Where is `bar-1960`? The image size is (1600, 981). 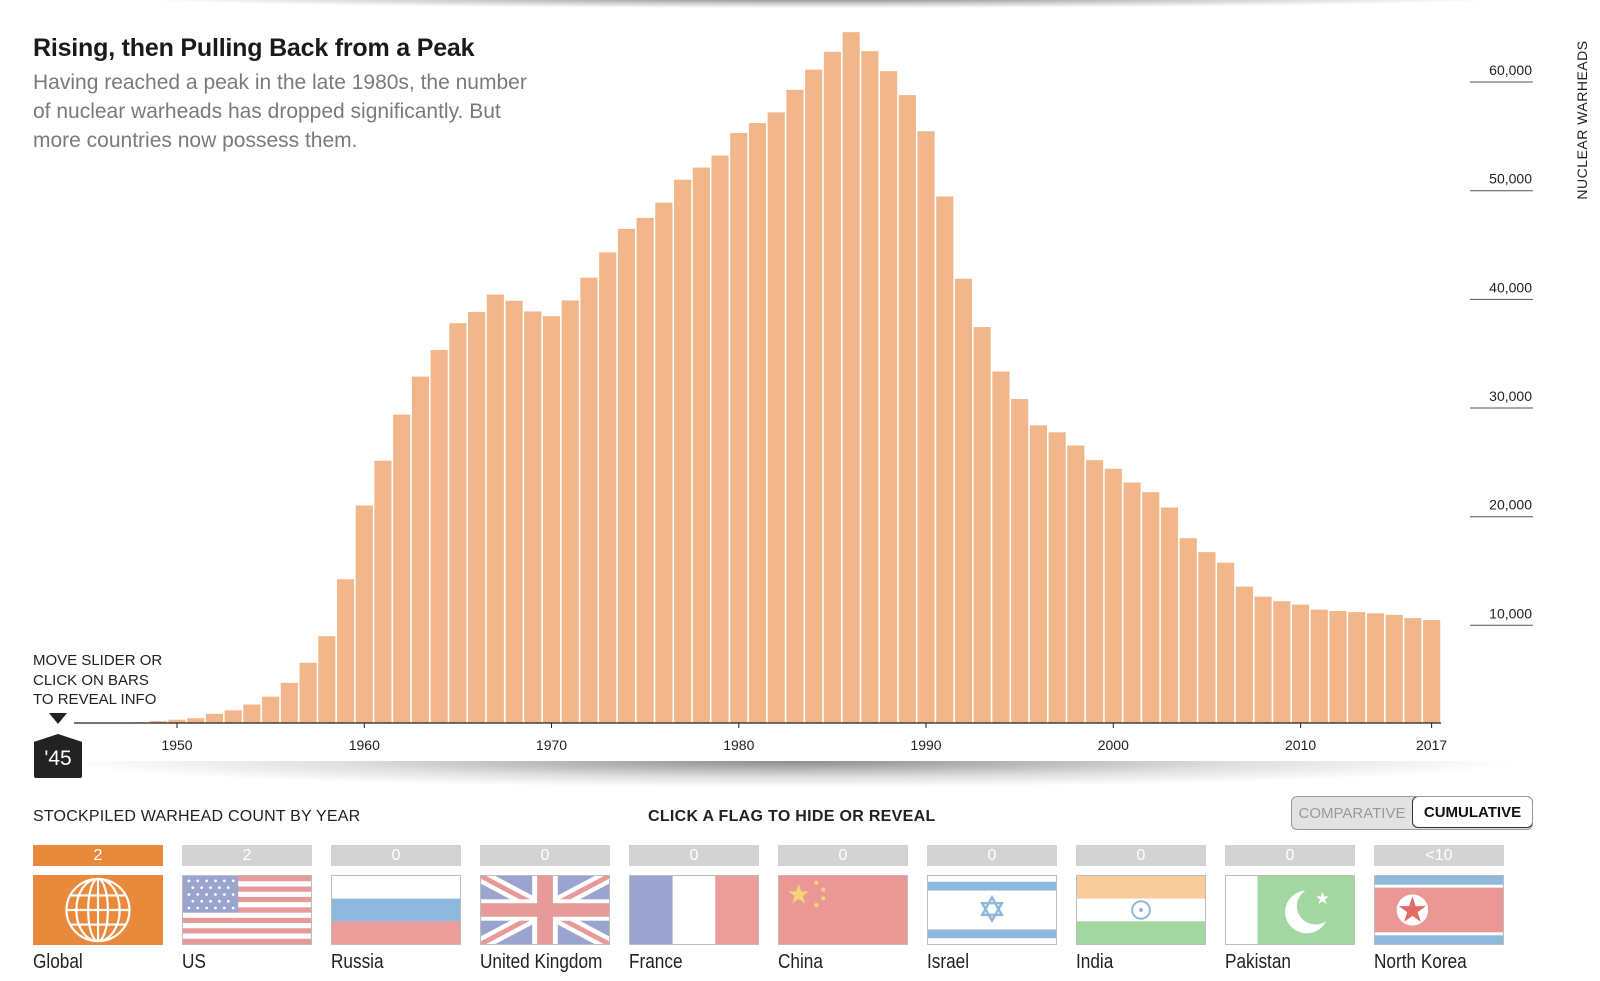 bar-1960 is located at coordinates (364, 614).